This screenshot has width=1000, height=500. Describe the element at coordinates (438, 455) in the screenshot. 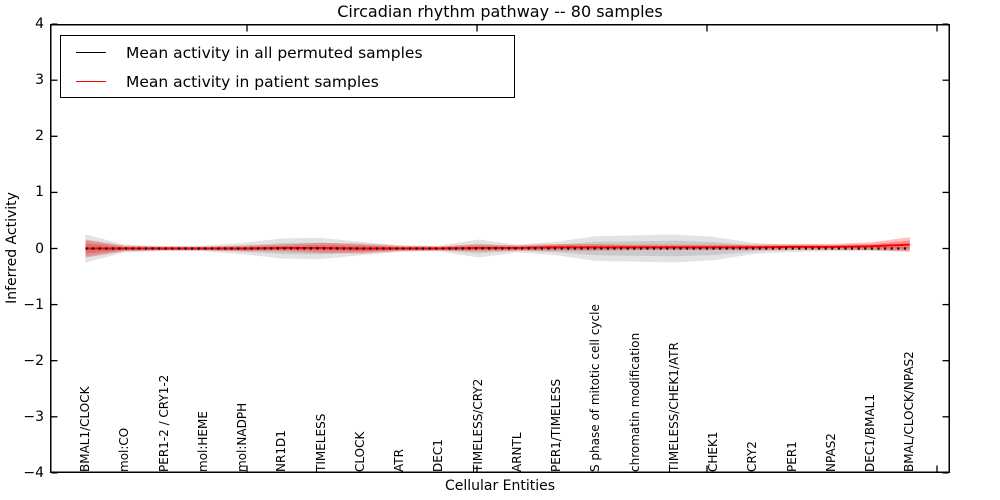

I see `x-category-label: DEC1` at that location.